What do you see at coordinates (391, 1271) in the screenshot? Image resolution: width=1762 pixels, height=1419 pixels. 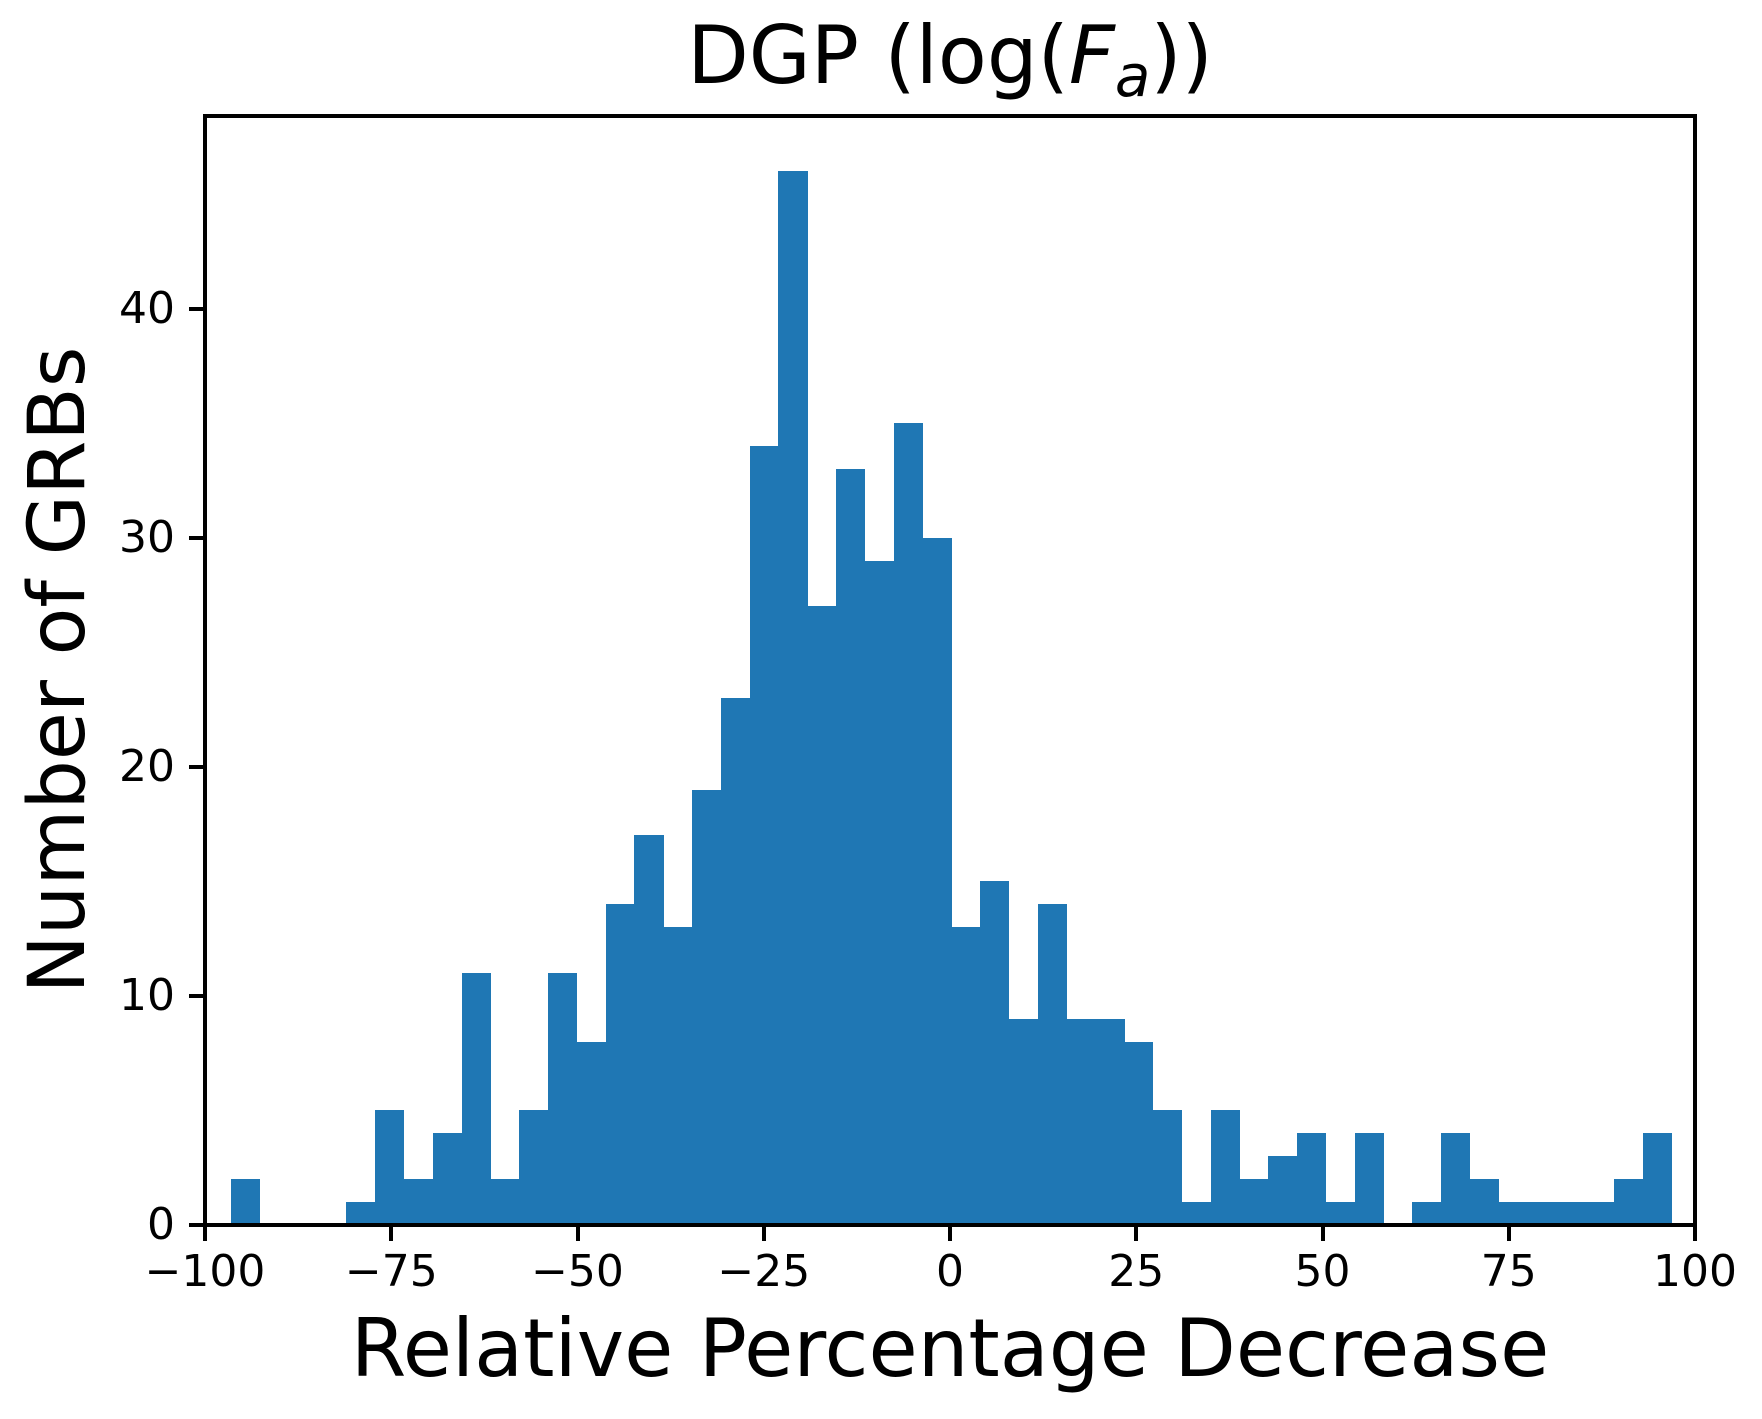 I see `x-tick-label: −75` at bounding box center [391, 1271].